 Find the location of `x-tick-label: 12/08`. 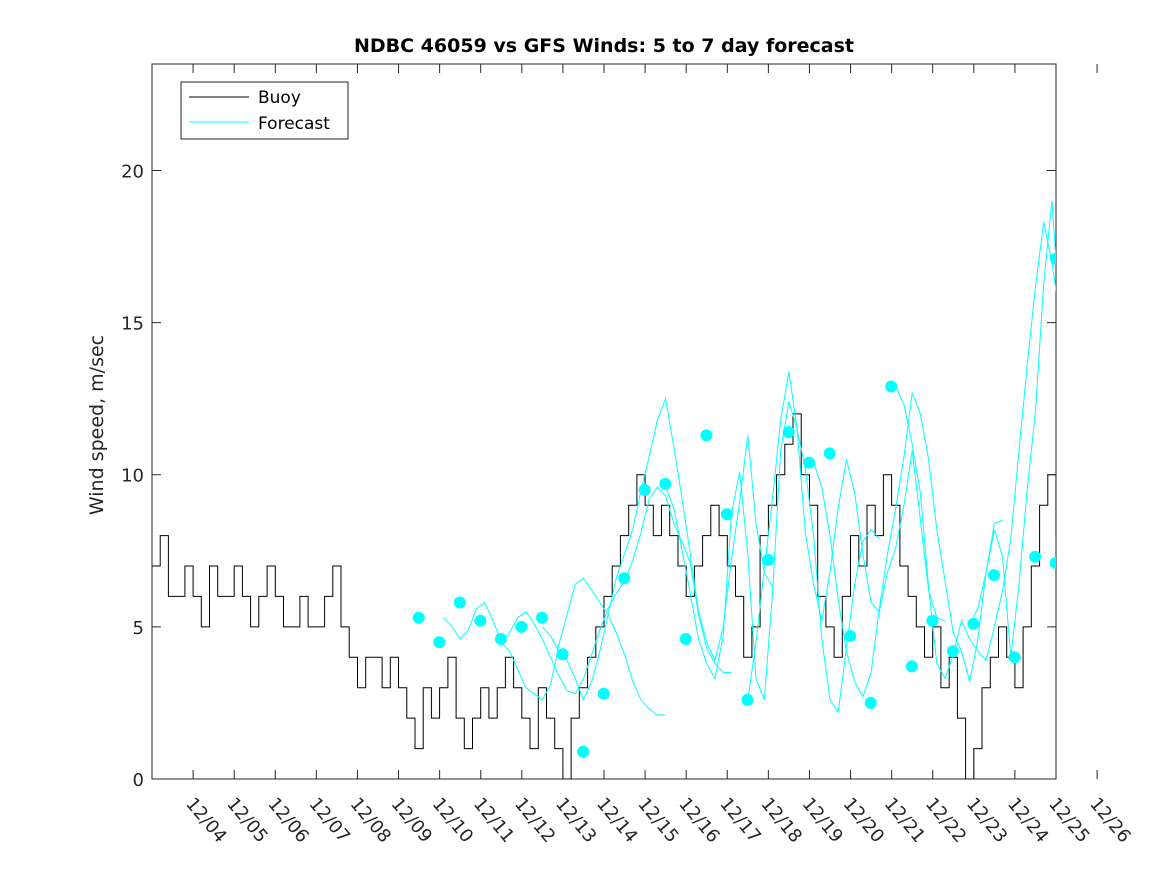

x-tick-label: 12/08 is located at coordinates (370, 820).